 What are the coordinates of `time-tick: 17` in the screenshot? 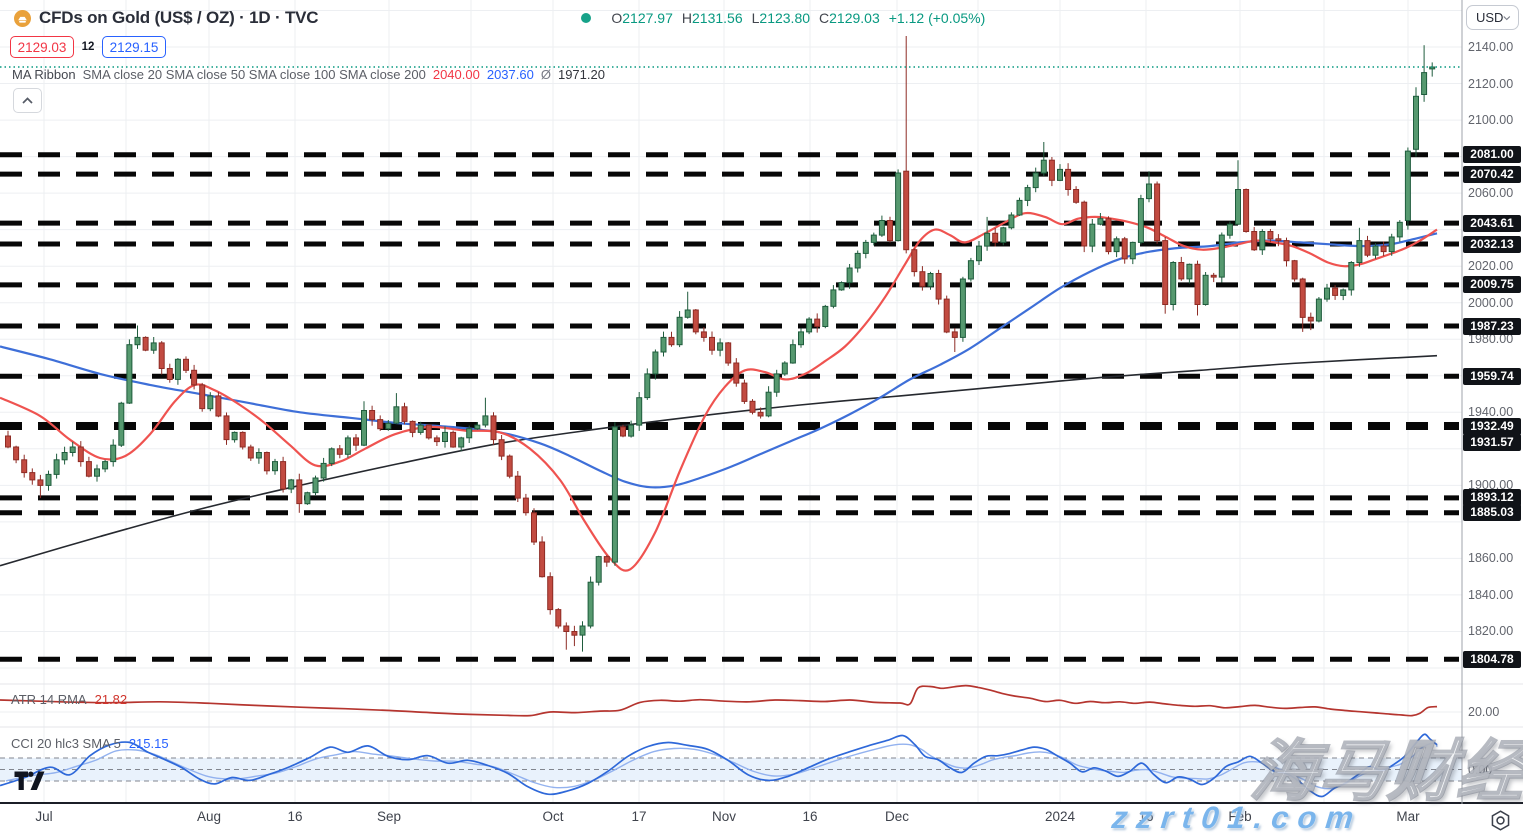 It's located at (639, 816).